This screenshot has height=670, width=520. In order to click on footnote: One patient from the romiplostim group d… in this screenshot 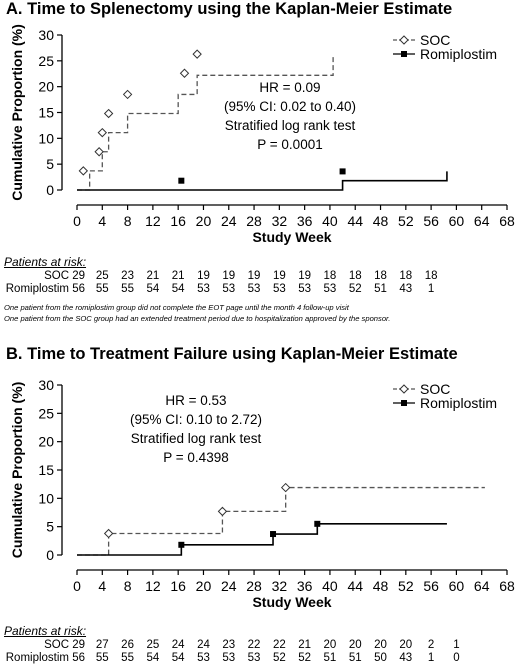, I will do `click(176, 307)`.